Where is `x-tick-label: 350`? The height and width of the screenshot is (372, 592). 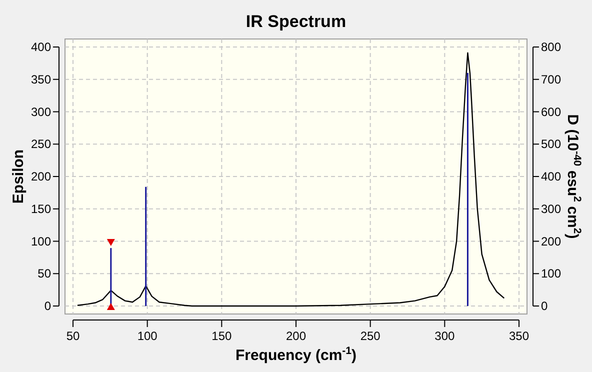
x-tick-label: 350 is located at coordinates (519, 336).